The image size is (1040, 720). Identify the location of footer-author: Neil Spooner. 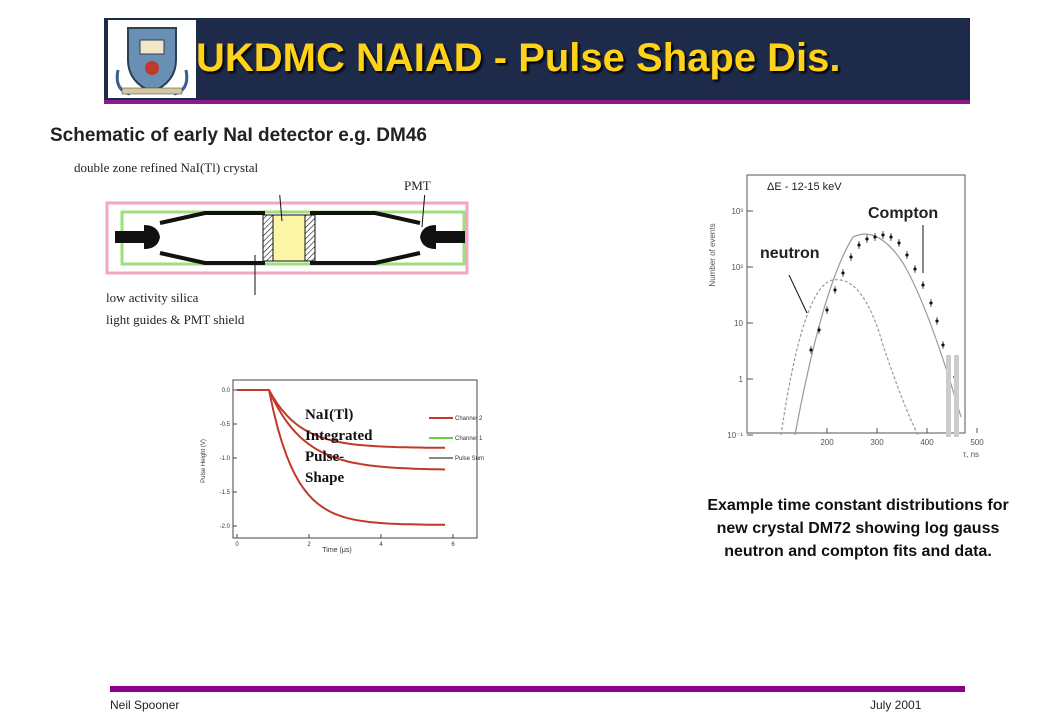
(145, 705).